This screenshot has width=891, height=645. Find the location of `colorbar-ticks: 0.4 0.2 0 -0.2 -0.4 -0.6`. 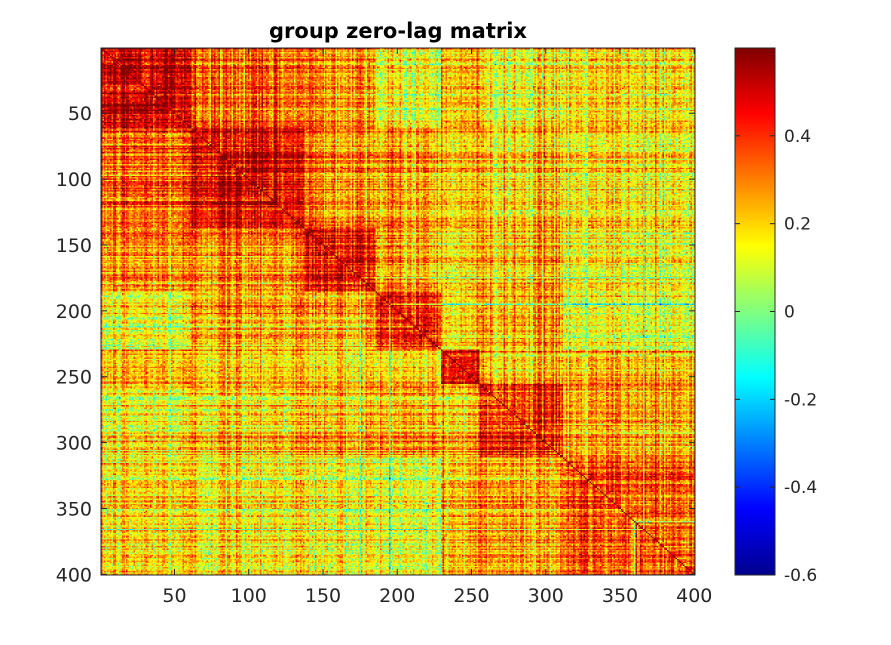

colorbar-ticks: 0.4 0.2 0 -0.2 -0.4 -0.6 is located at coordinates (776, 356).